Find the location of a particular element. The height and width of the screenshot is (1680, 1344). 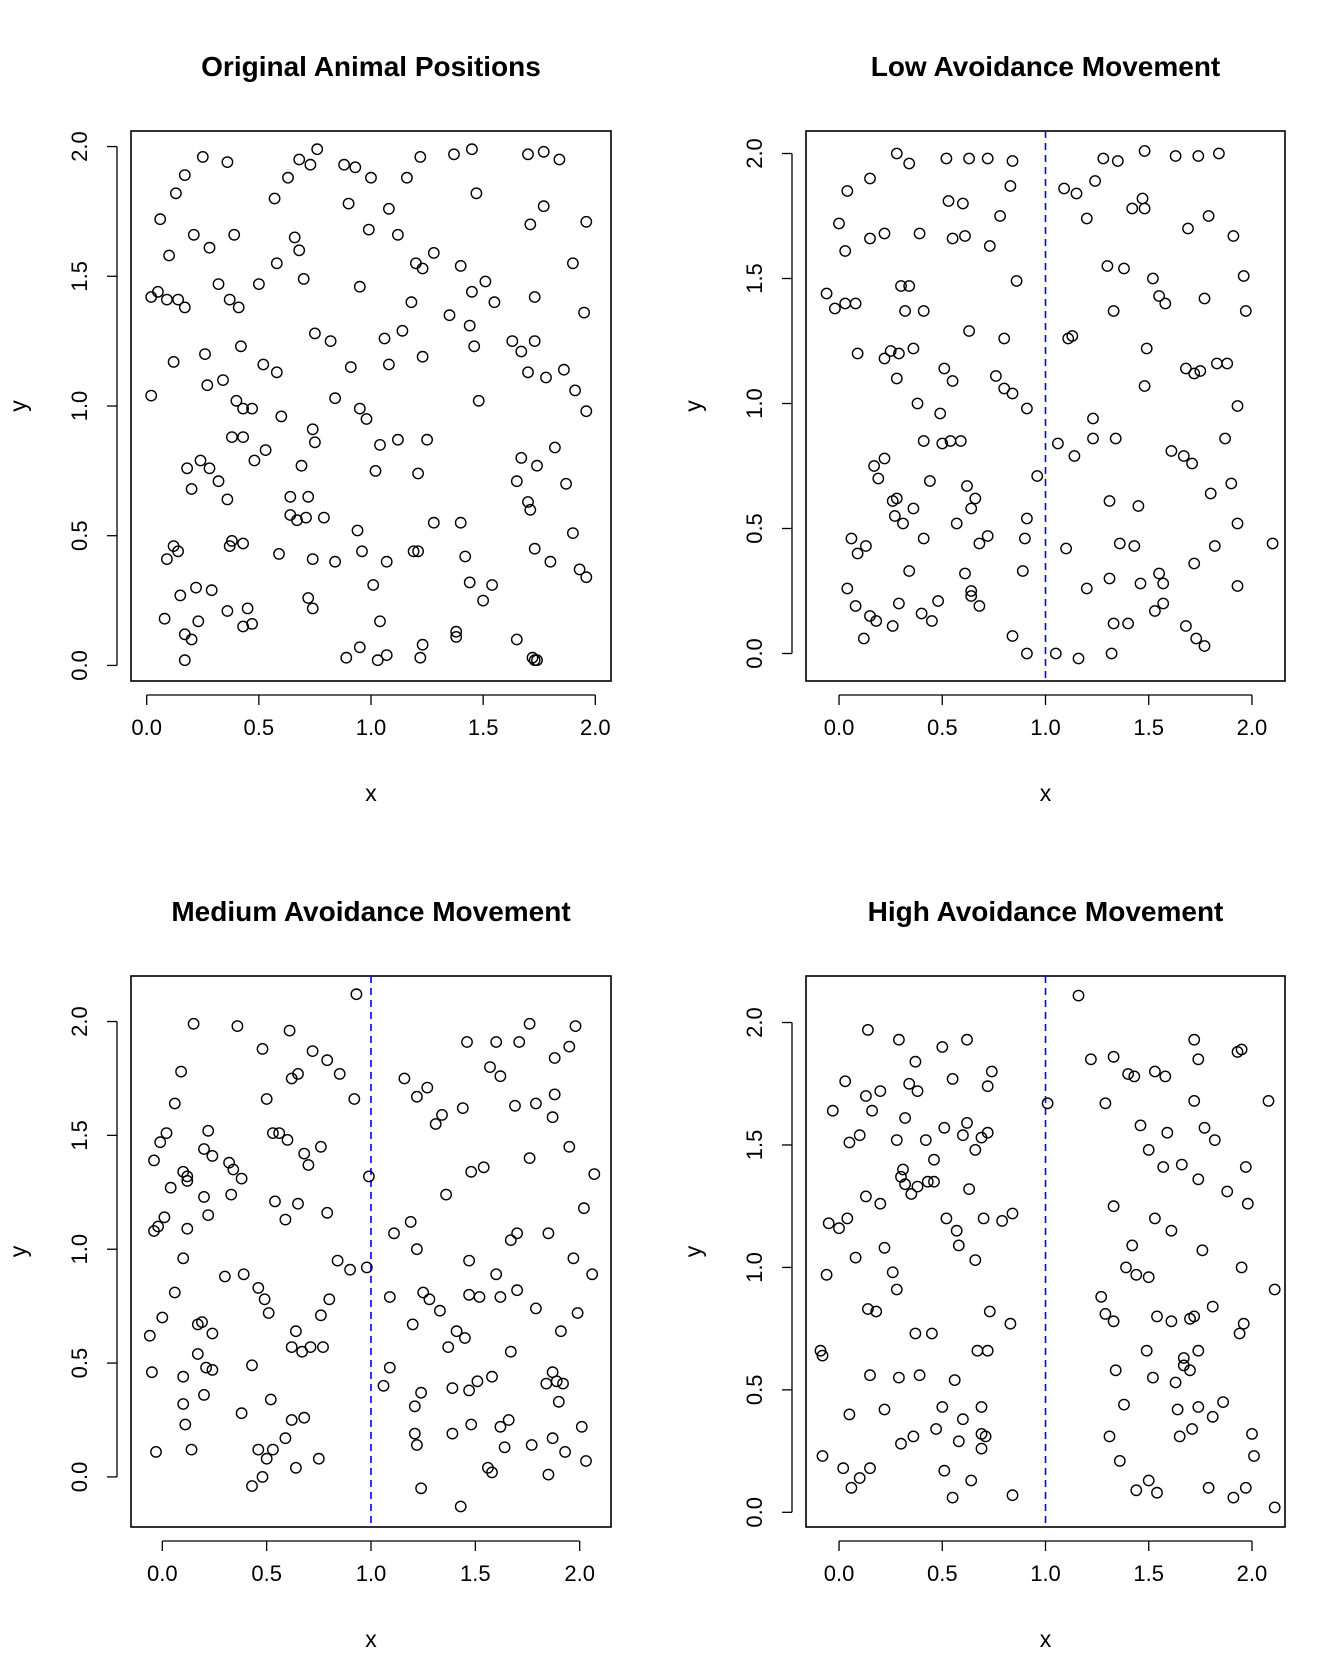

x-tick-label: 0.5 is located at coordinates (266, 1573).